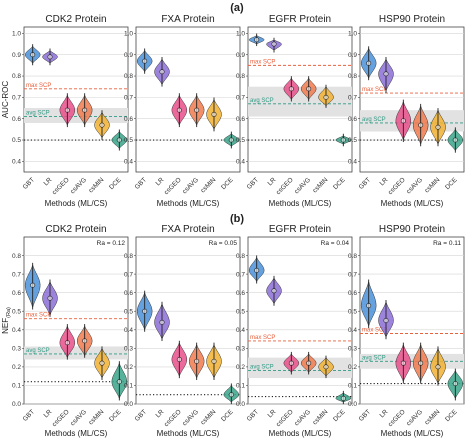 The height and width of the screenshot is (440, 474). I want to click on y-tick-label: 0.1, so click(16, 386).